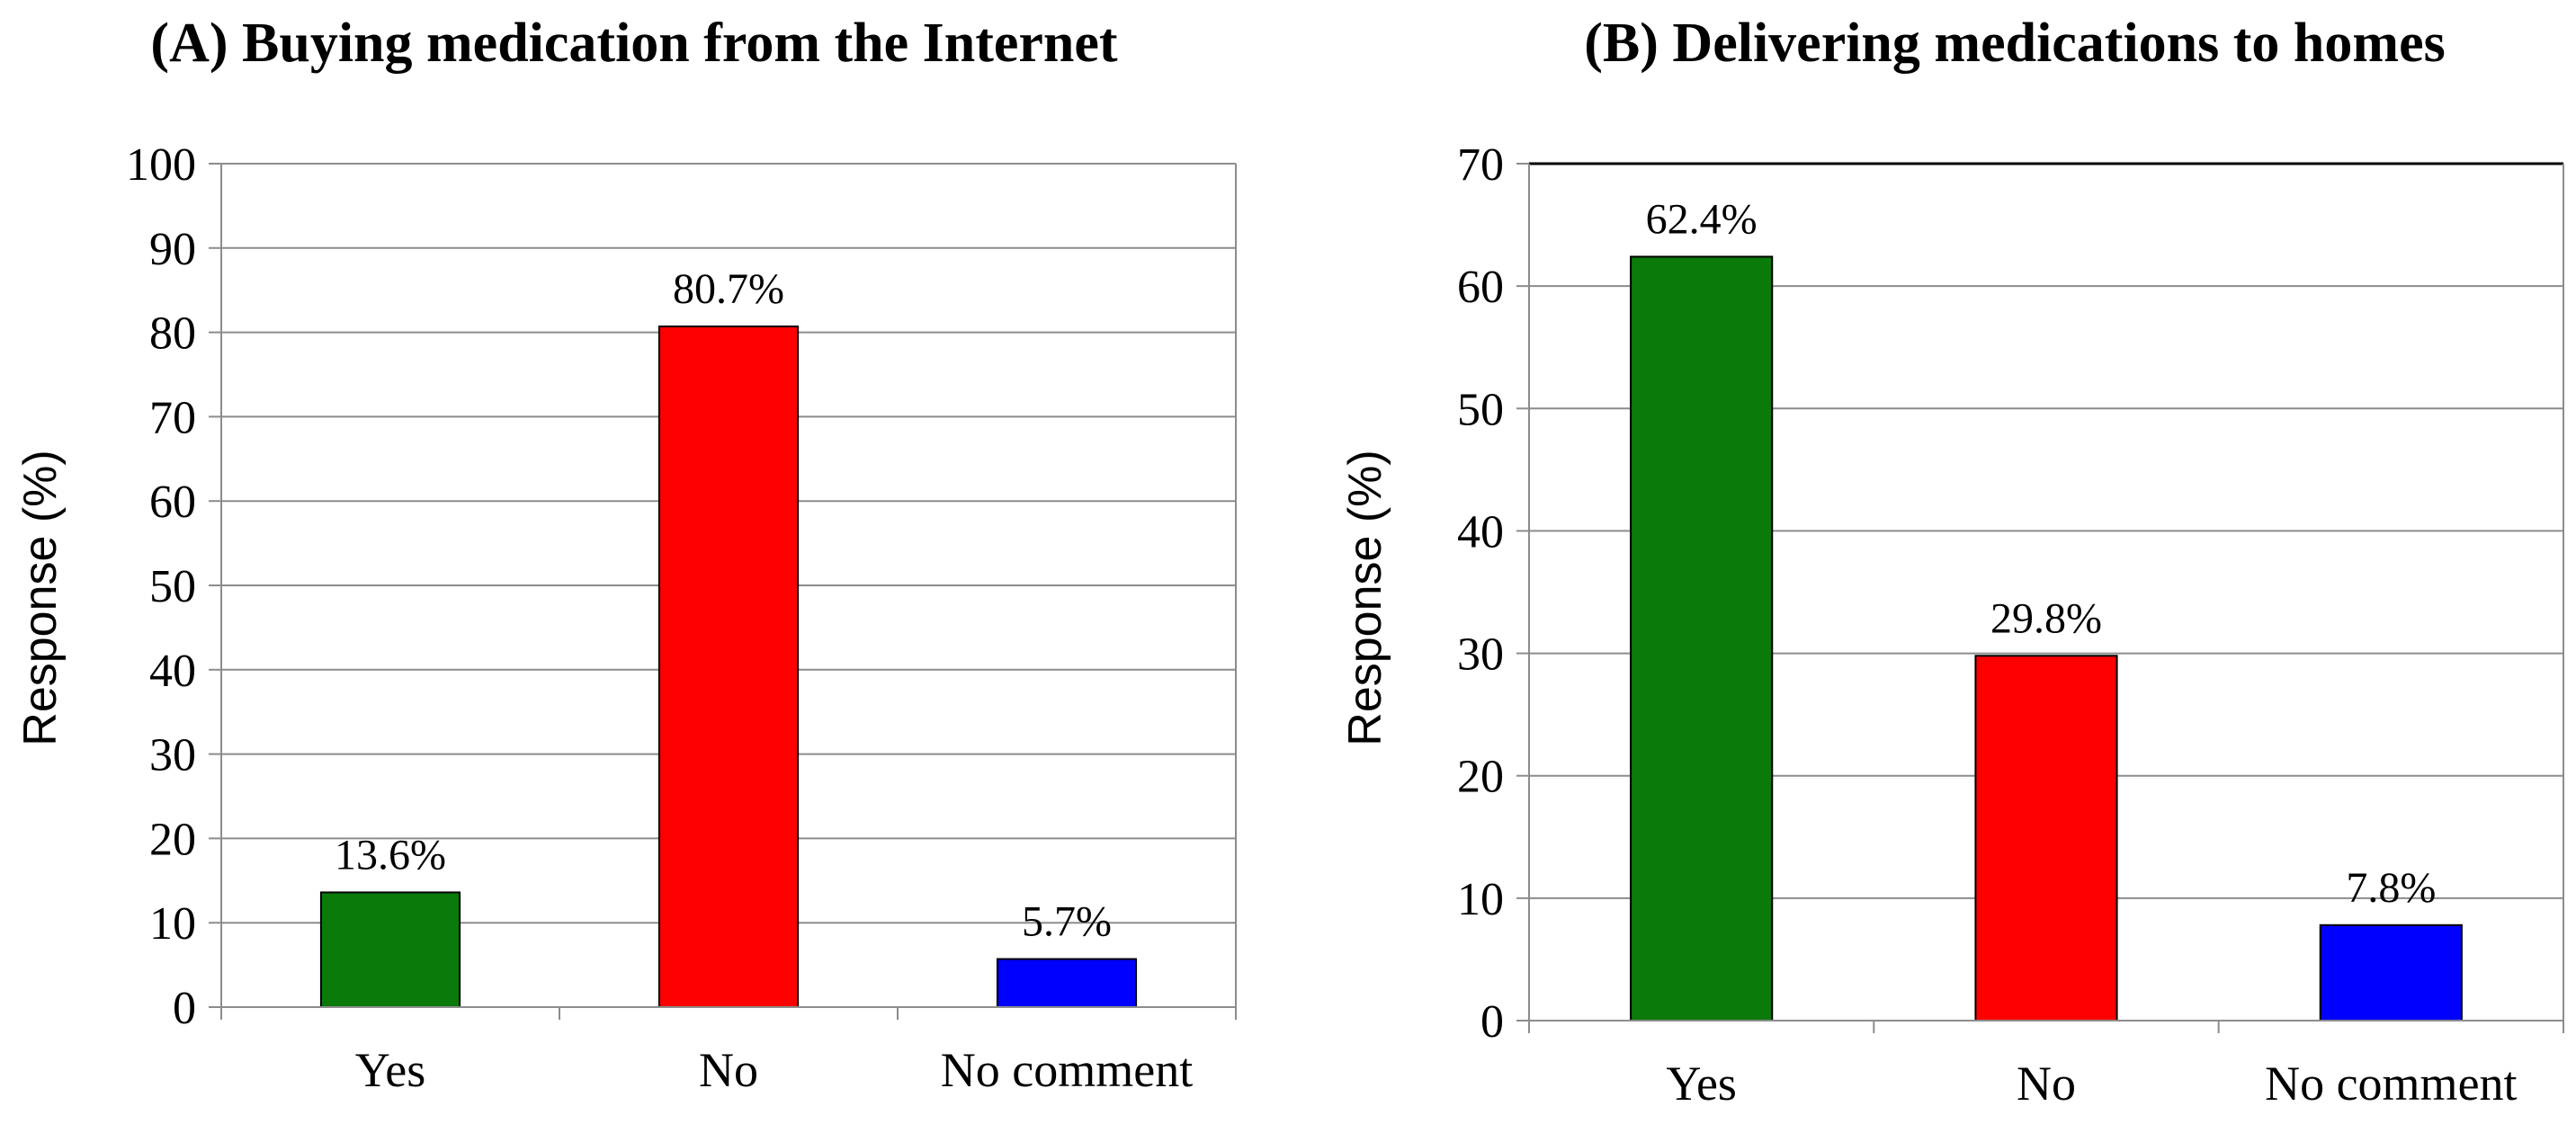 The width and height of the screenshot is (2576, 1133). Describe the element at coordinates (1493, 593) in the screenshot. I see `chart-b-y-ticks: 0 10 20 30 40 50 60 70` at that location.